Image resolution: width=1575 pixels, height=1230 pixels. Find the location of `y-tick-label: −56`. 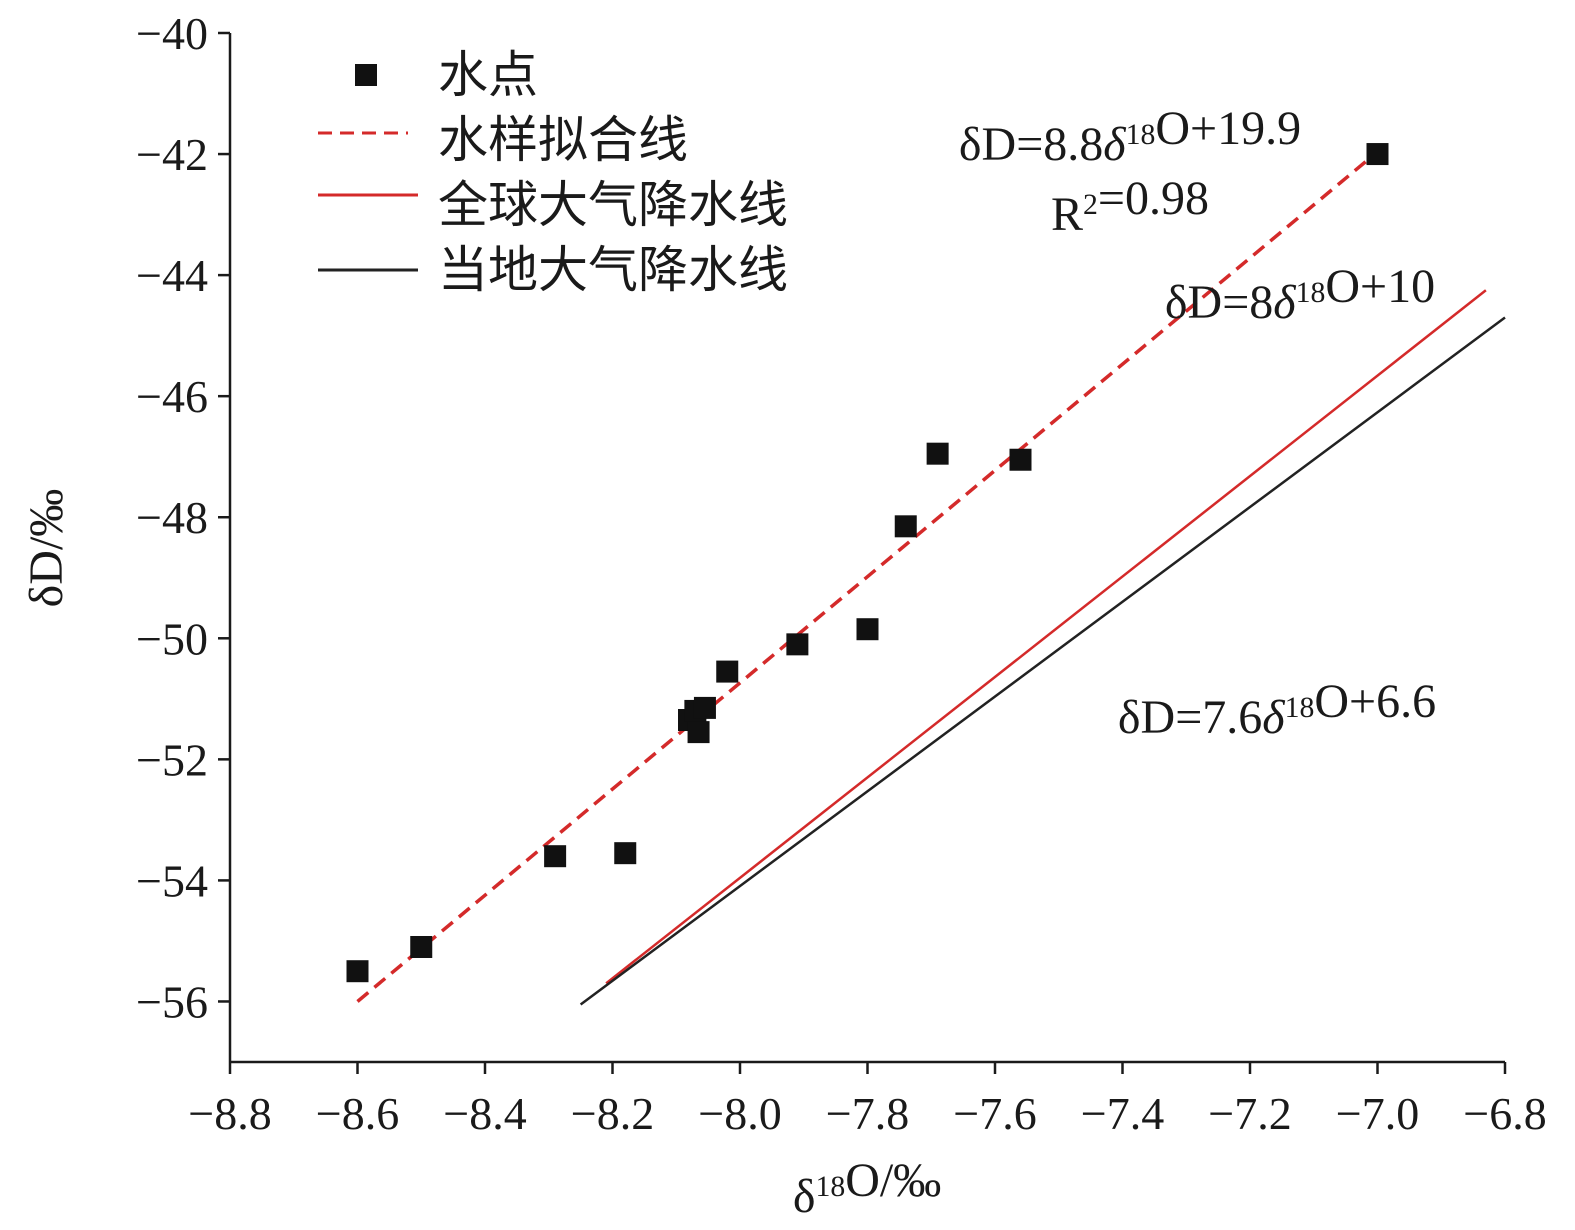

y-tick-label: −56 is located at coordinates (172, 1001).